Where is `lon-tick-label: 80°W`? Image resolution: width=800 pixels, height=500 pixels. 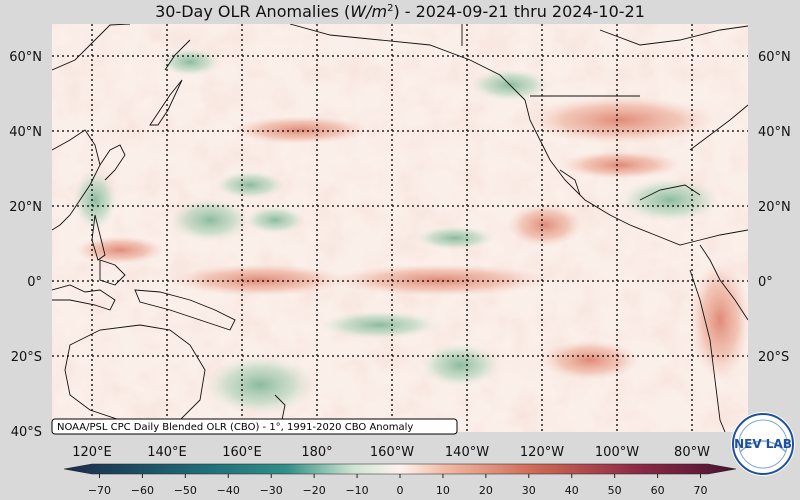
lon-tick-label: 80°W is located at coordinates (692, 452).